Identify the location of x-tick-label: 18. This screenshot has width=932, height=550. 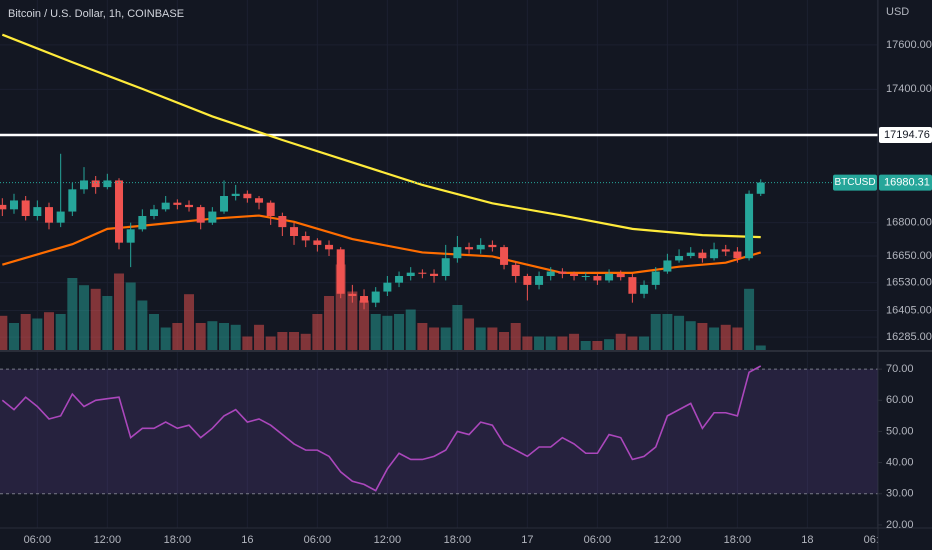
(807, 540).